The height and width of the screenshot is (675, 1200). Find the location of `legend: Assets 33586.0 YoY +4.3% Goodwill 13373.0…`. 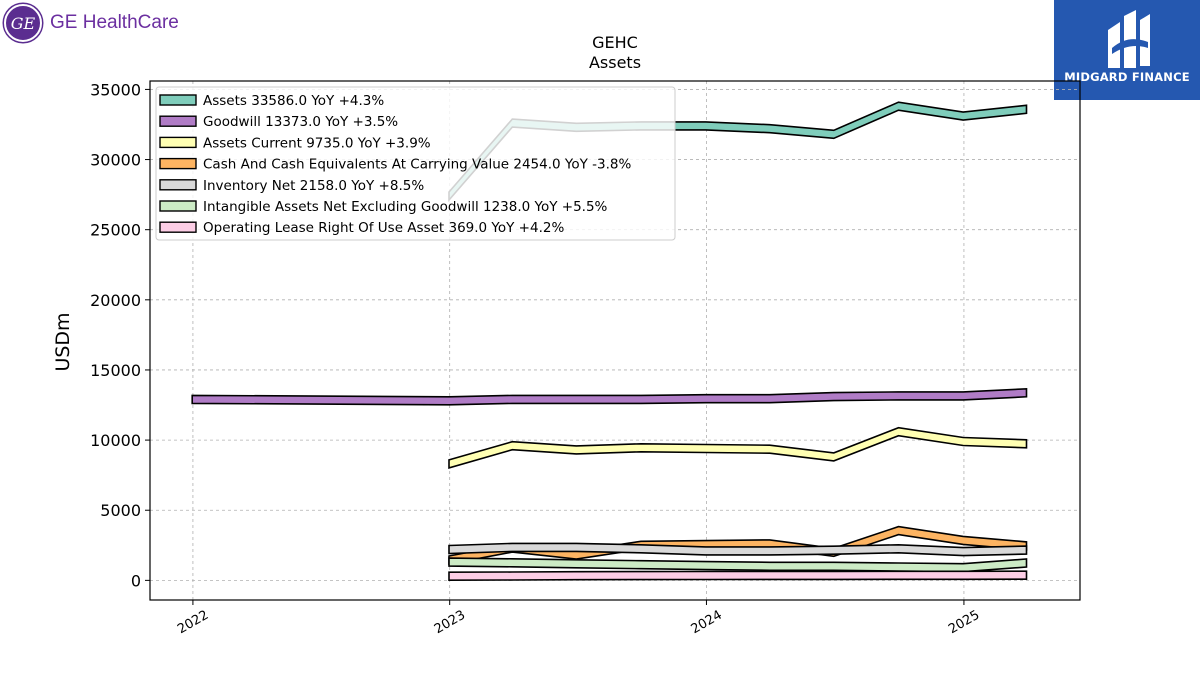

legend: Assets 33586.0 YoY +4.3% Goodwill 13373.0… is located at coordinates (415, 163).